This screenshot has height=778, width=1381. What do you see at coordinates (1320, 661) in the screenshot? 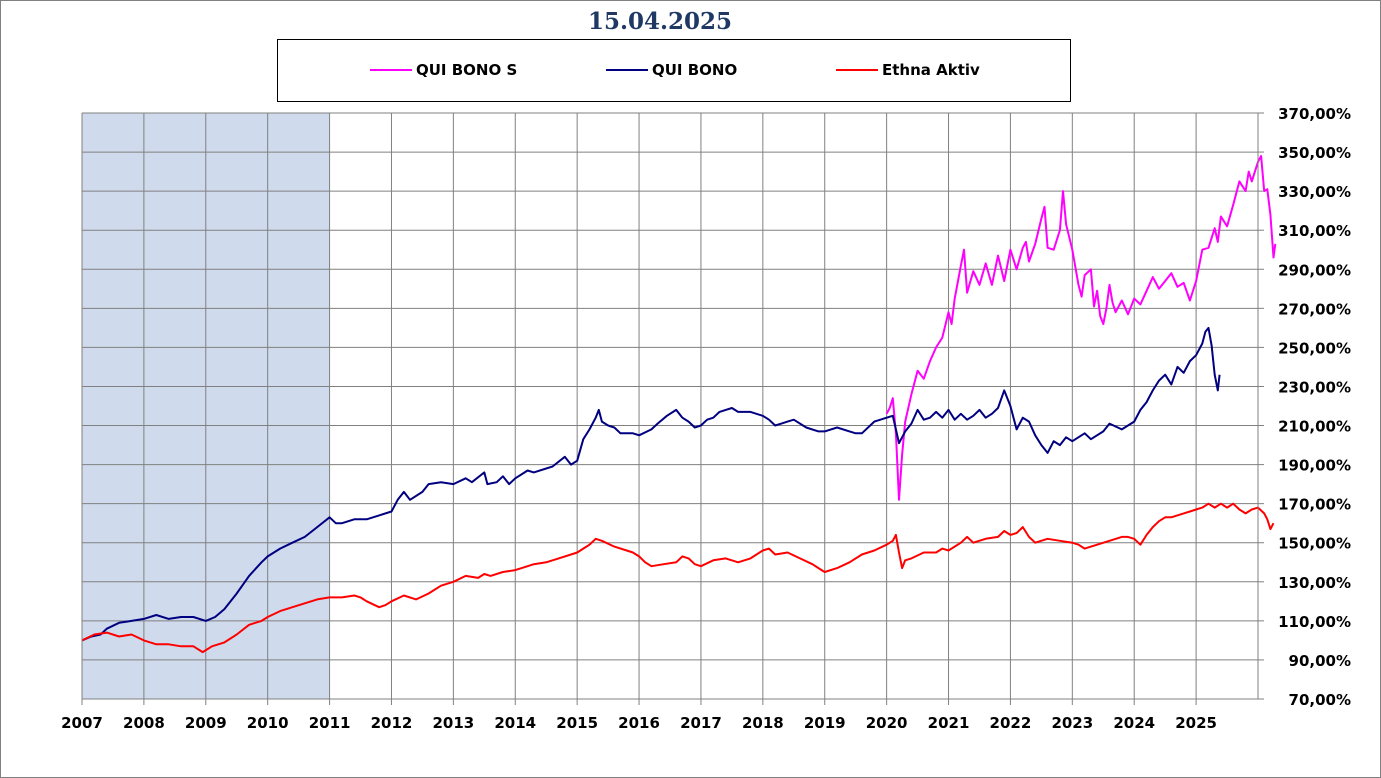
I see `y-tick-label: 90,00%` at bounding box center [1320, 661].